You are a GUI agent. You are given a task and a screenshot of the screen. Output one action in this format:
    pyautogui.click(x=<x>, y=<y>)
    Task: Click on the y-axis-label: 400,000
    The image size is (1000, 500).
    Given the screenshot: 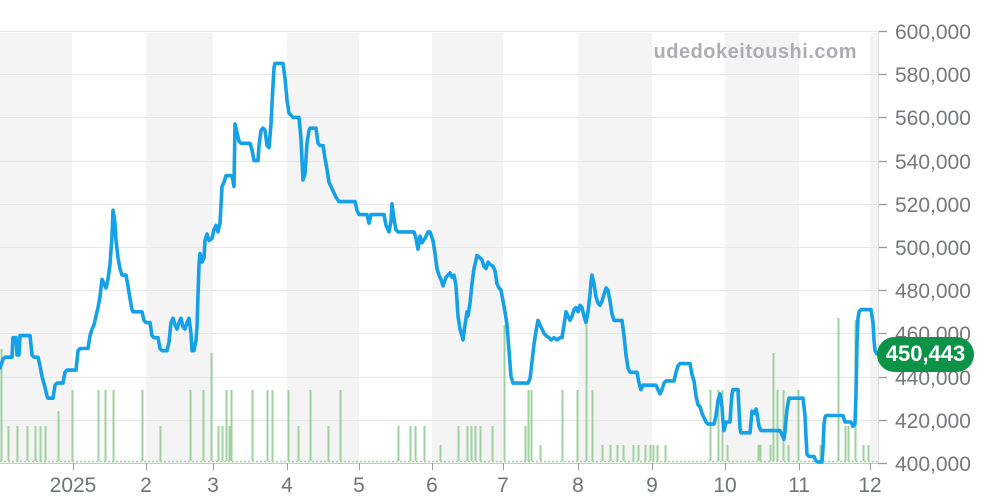 What is the action you would take?
    pyautogui.click(x=933, y=464)
    